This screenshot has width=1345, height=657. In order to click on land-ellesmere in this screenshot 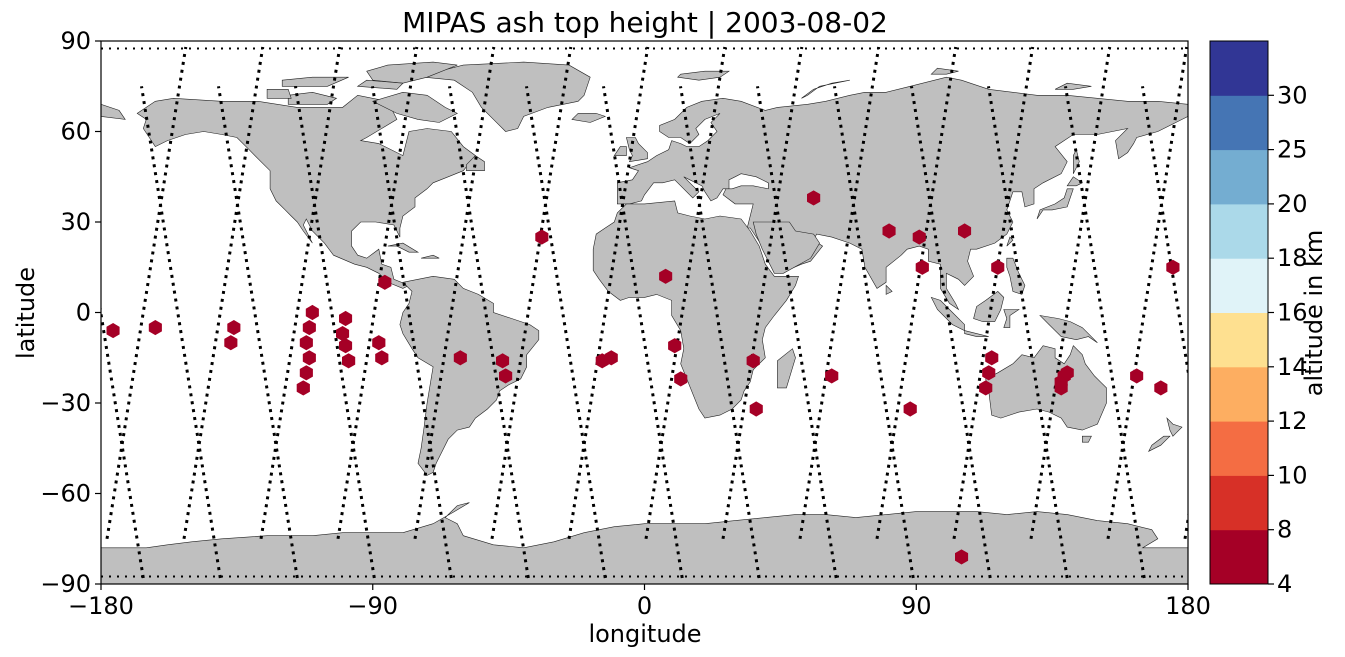, I will do `click(412, 72)`.